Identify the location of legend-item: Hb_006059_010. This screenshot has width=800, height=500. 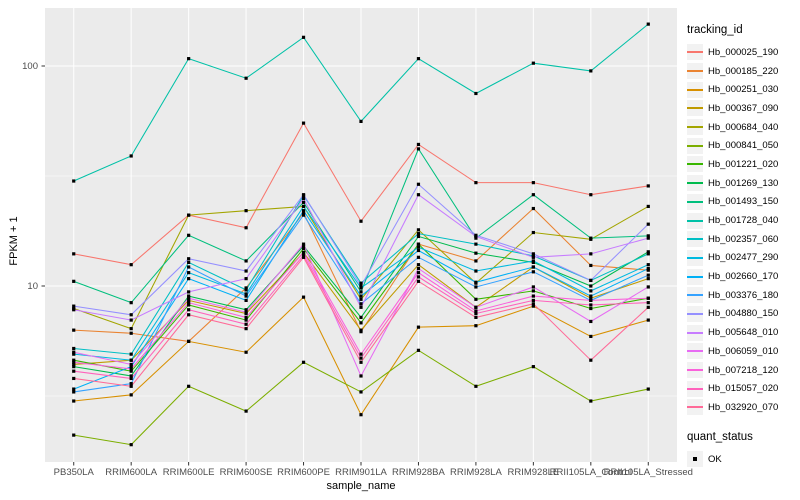
(743, 351).